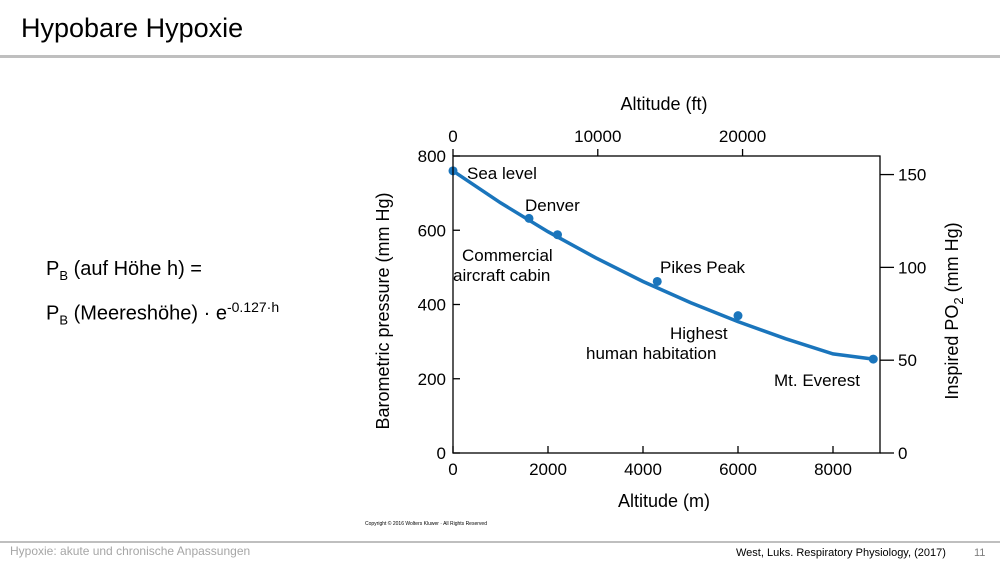  What do you see at coordinates (663, 104) in the screenshot?
I see `x2-axis-title: Altitude (ft)` at bounding box center [663, 104].